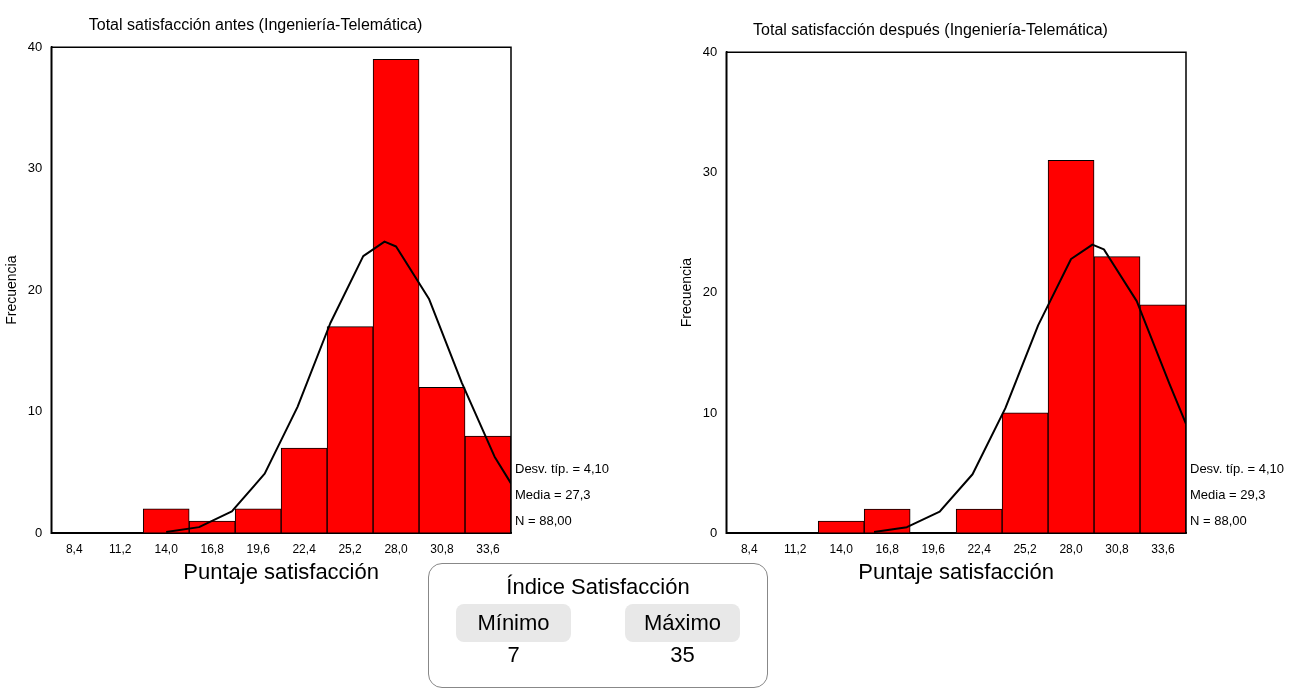  What do you see at coordinates (513, 623) in the screenshot?
I see `text: Mínimo` at bounding box center [513, 623].